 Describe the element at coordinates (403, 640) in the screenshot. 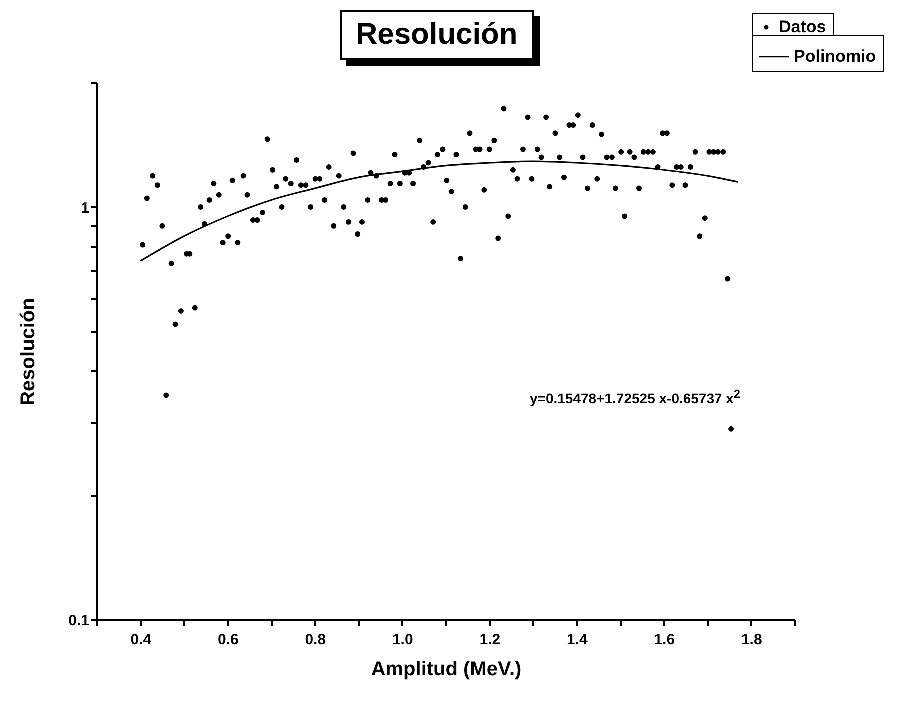

I see `x-tick-label: 1.0` at that location.